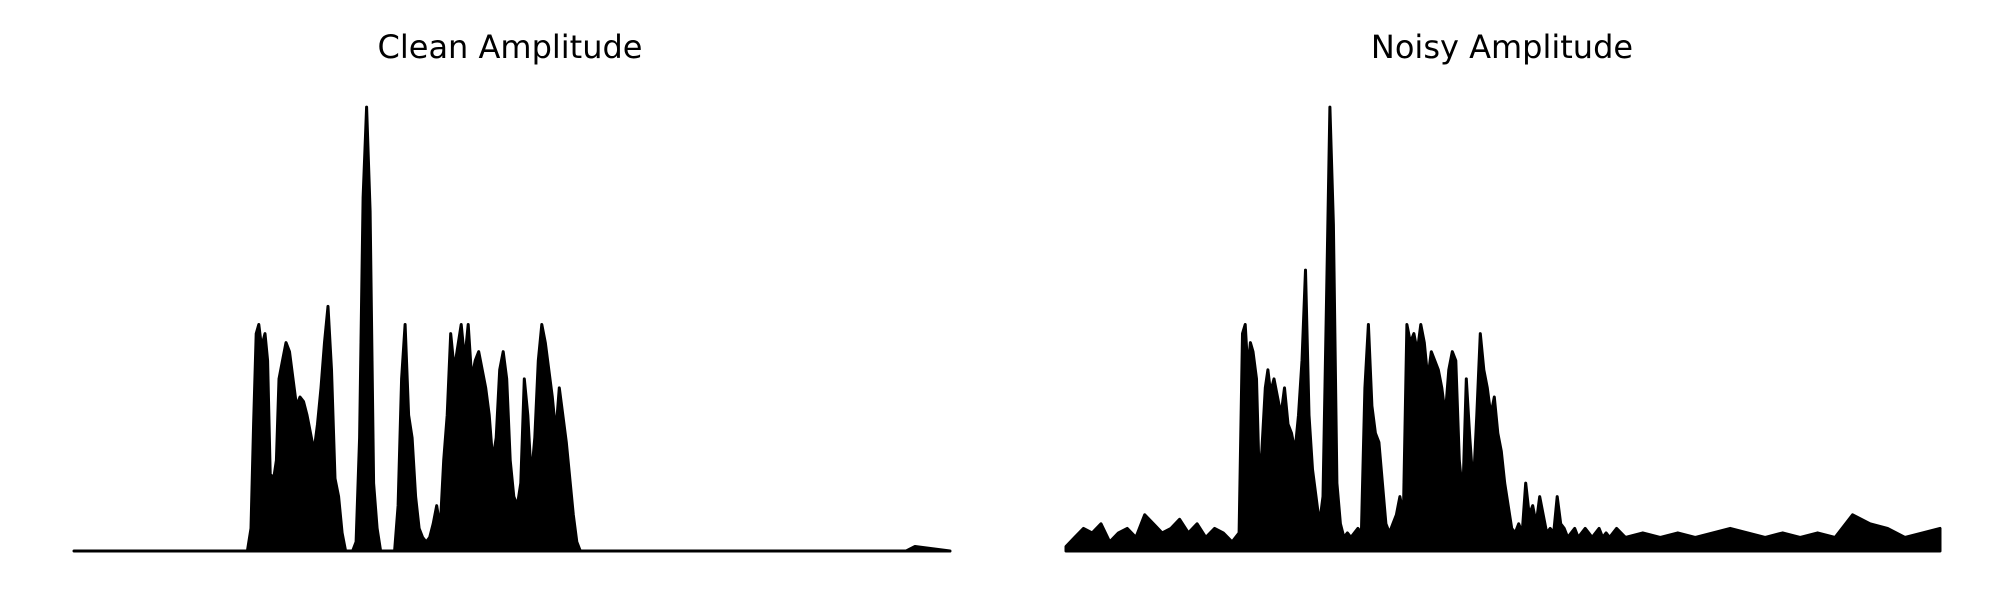 This screenshot has width=2000, height=600. What do you see at coordinates (510, 47) in the screenshot?
I see `chart-title-clean: Clean Amplitude` at bounding box center [510, 47].